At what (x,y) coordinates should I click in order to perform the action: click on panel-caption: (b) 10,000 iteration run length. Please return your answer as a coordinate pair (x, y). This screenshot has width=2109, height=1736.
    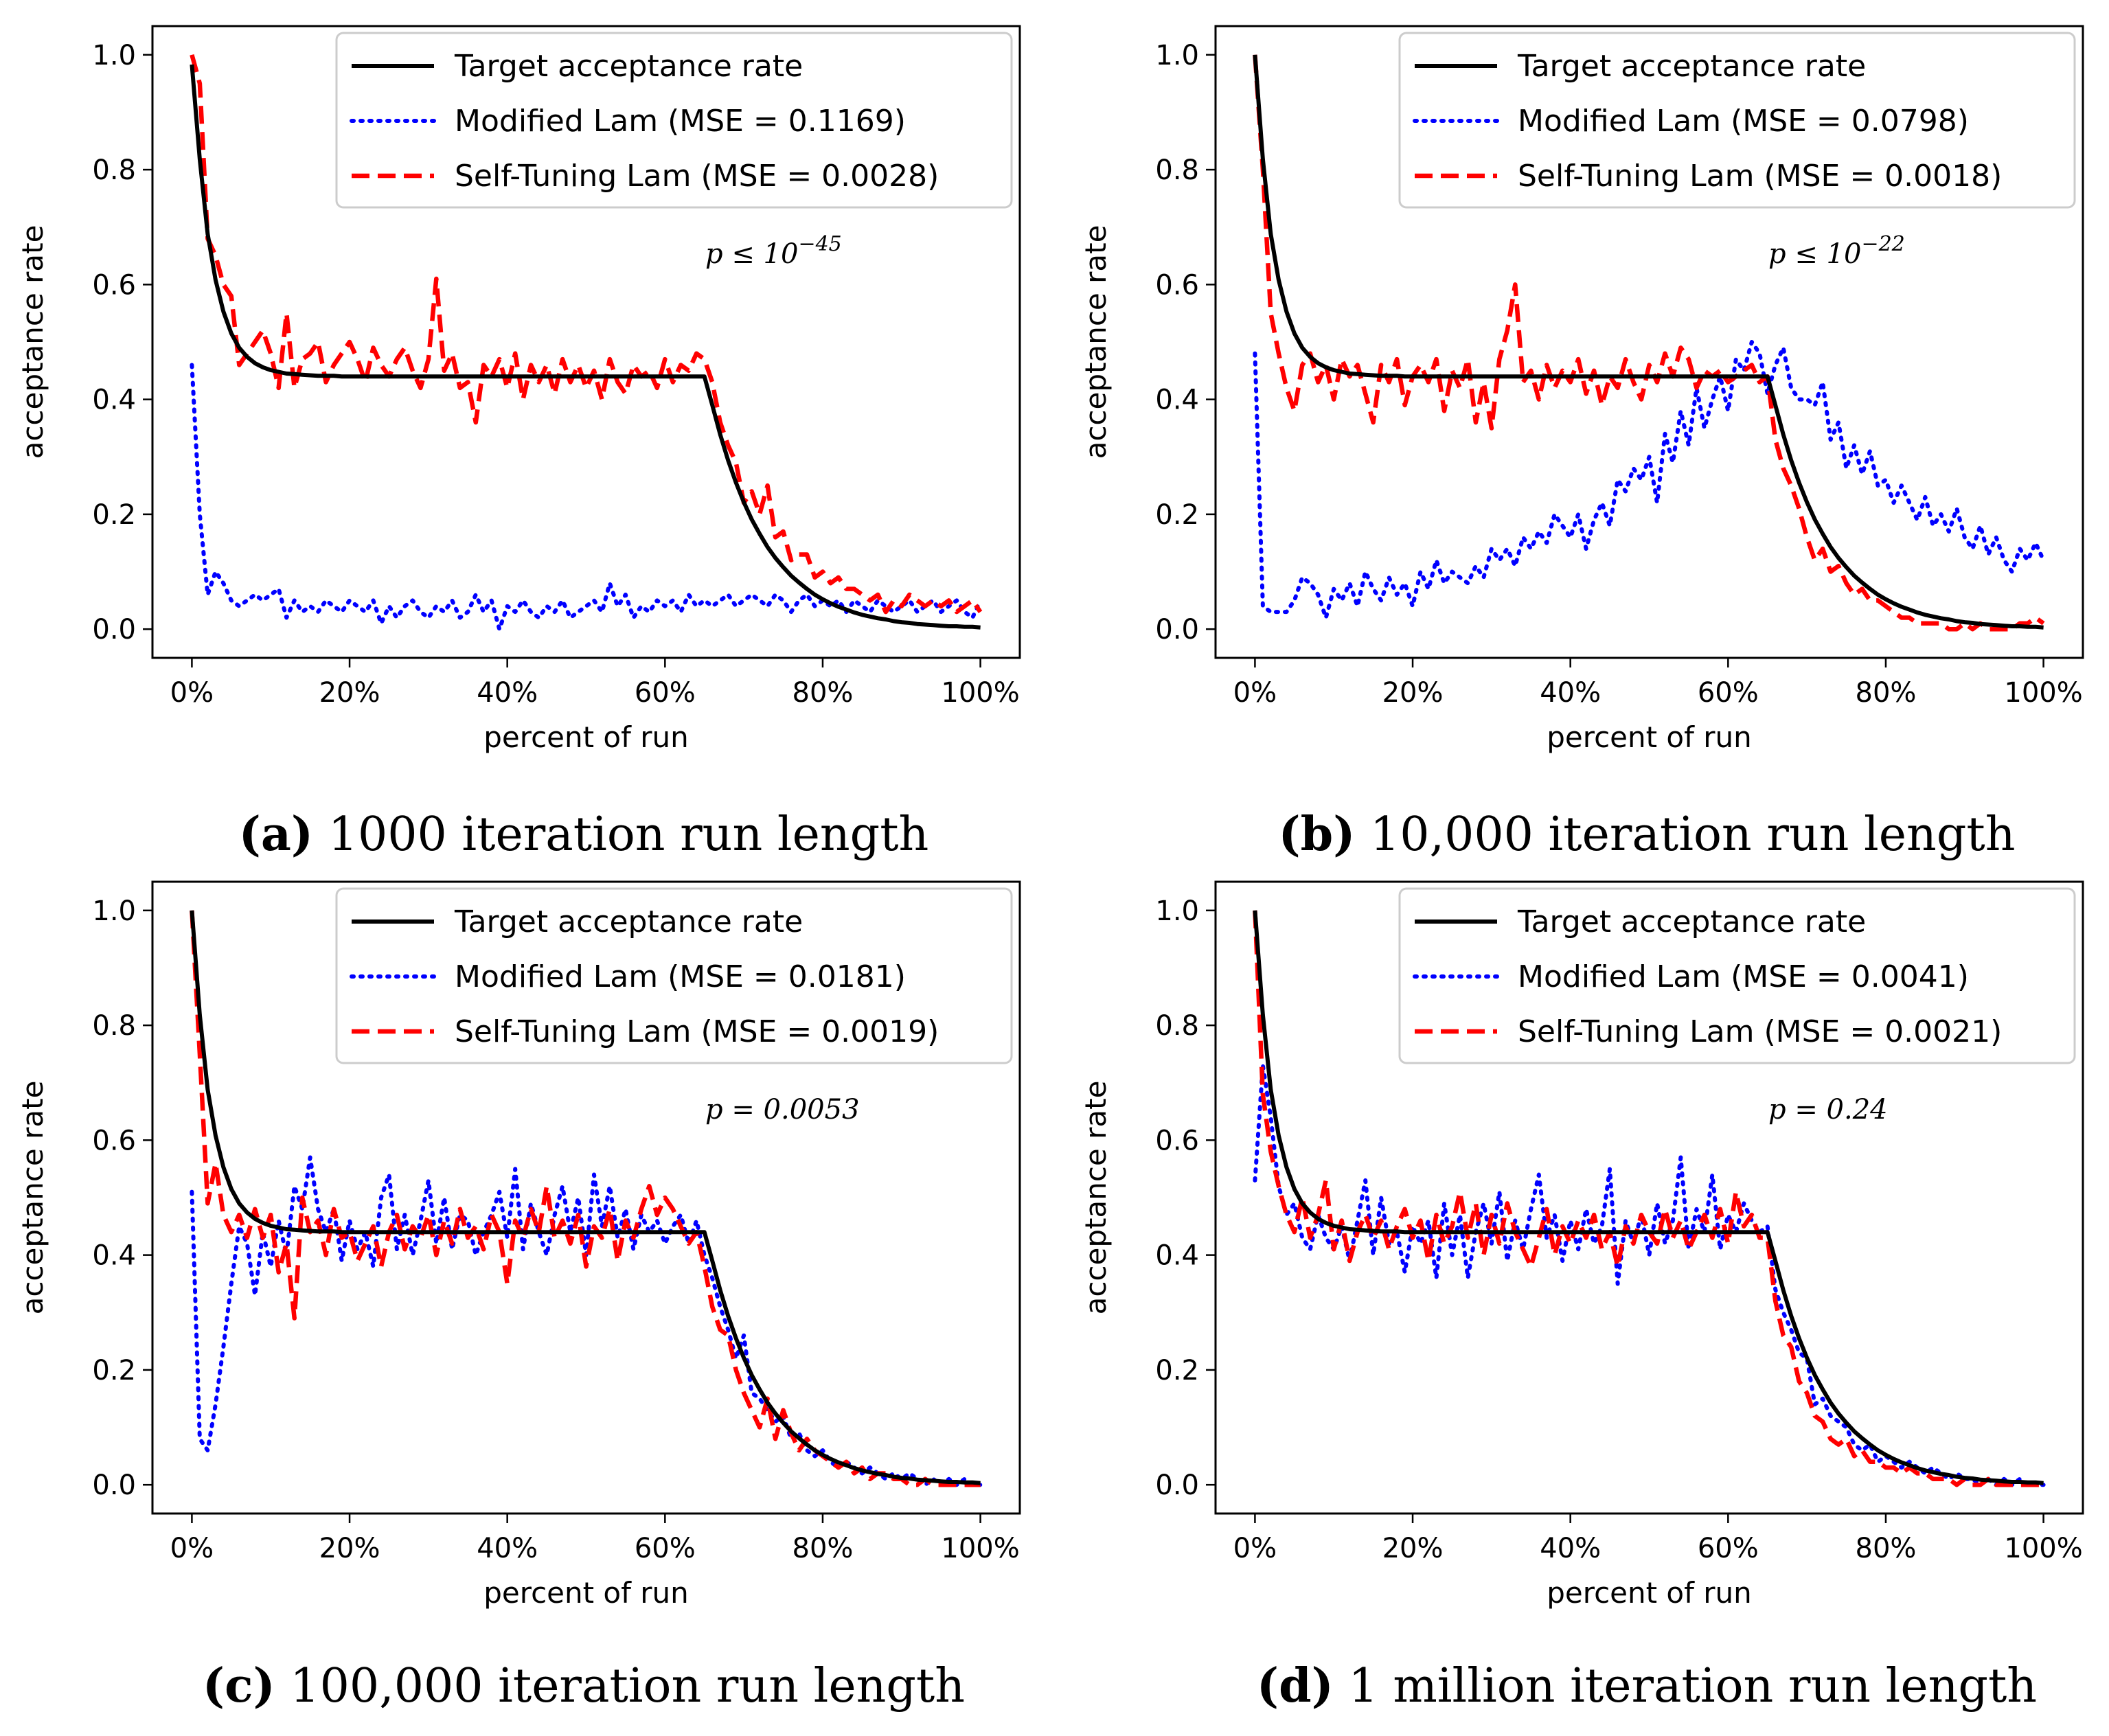
    Looking at the image, I should click on (1646, 834).